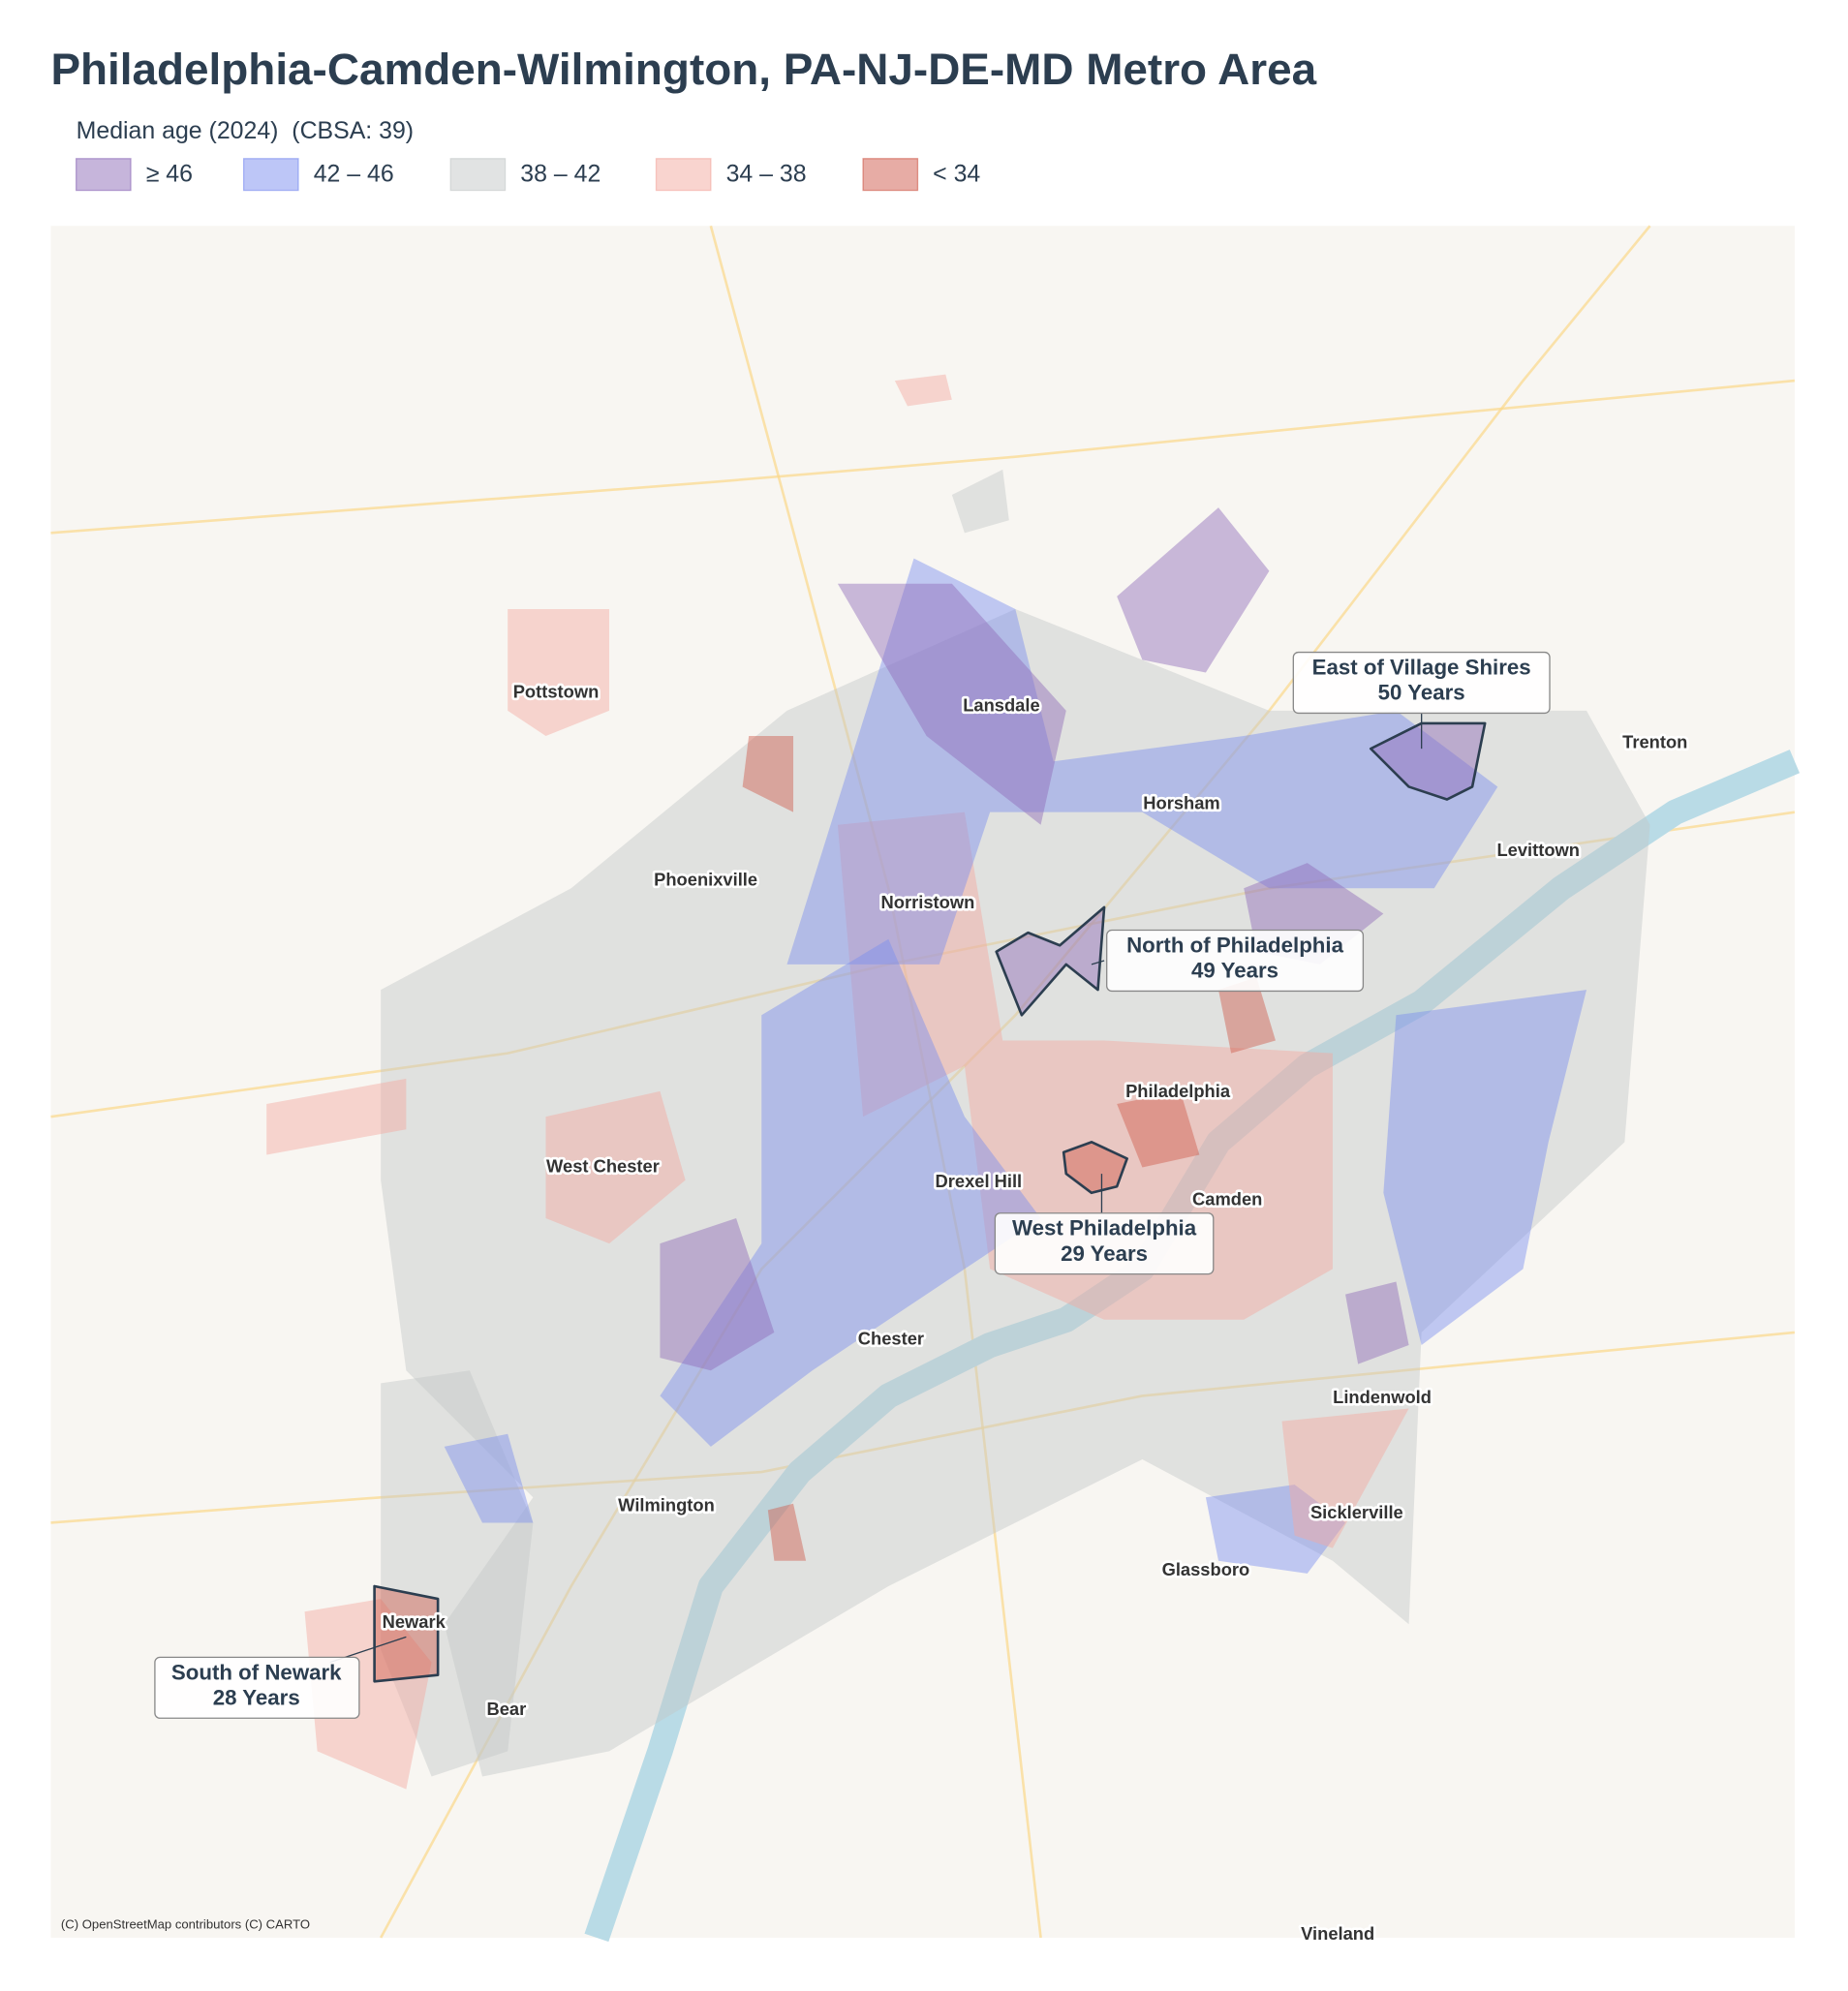  Describe the element at coordinates (246, 130) in the screenshot. I see `legend-title: Median age (2024) (CBSA: 39)` at that location.